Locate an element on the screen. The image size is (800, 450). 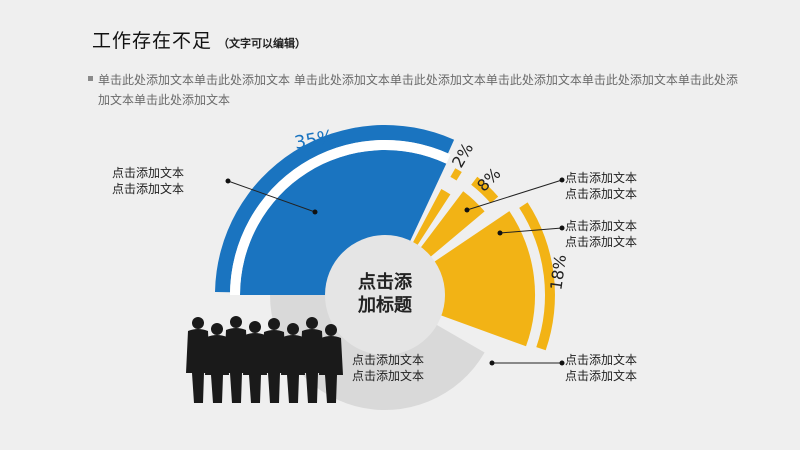
center-disc is located at coordinates (385, 295).